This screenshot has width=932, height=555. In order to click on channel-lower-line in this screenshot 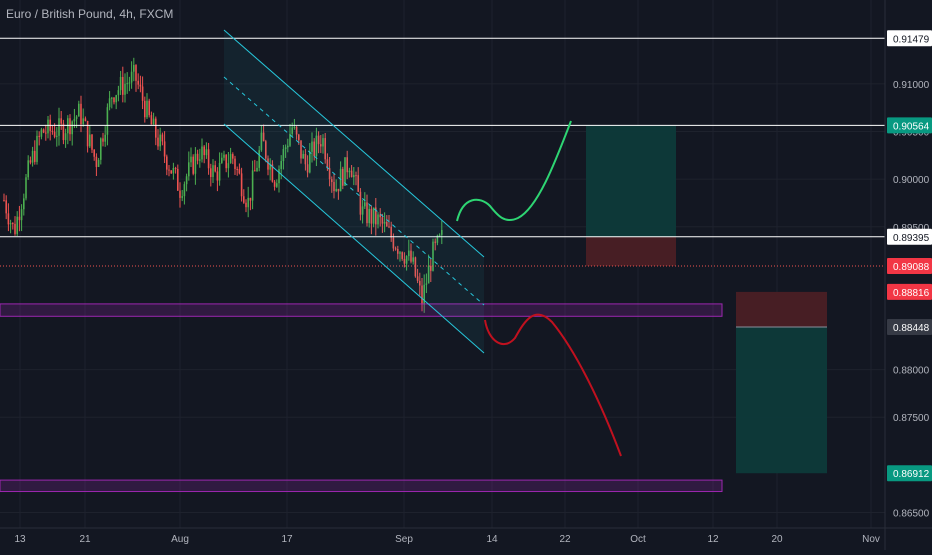, I will do `click(354, 238)`.